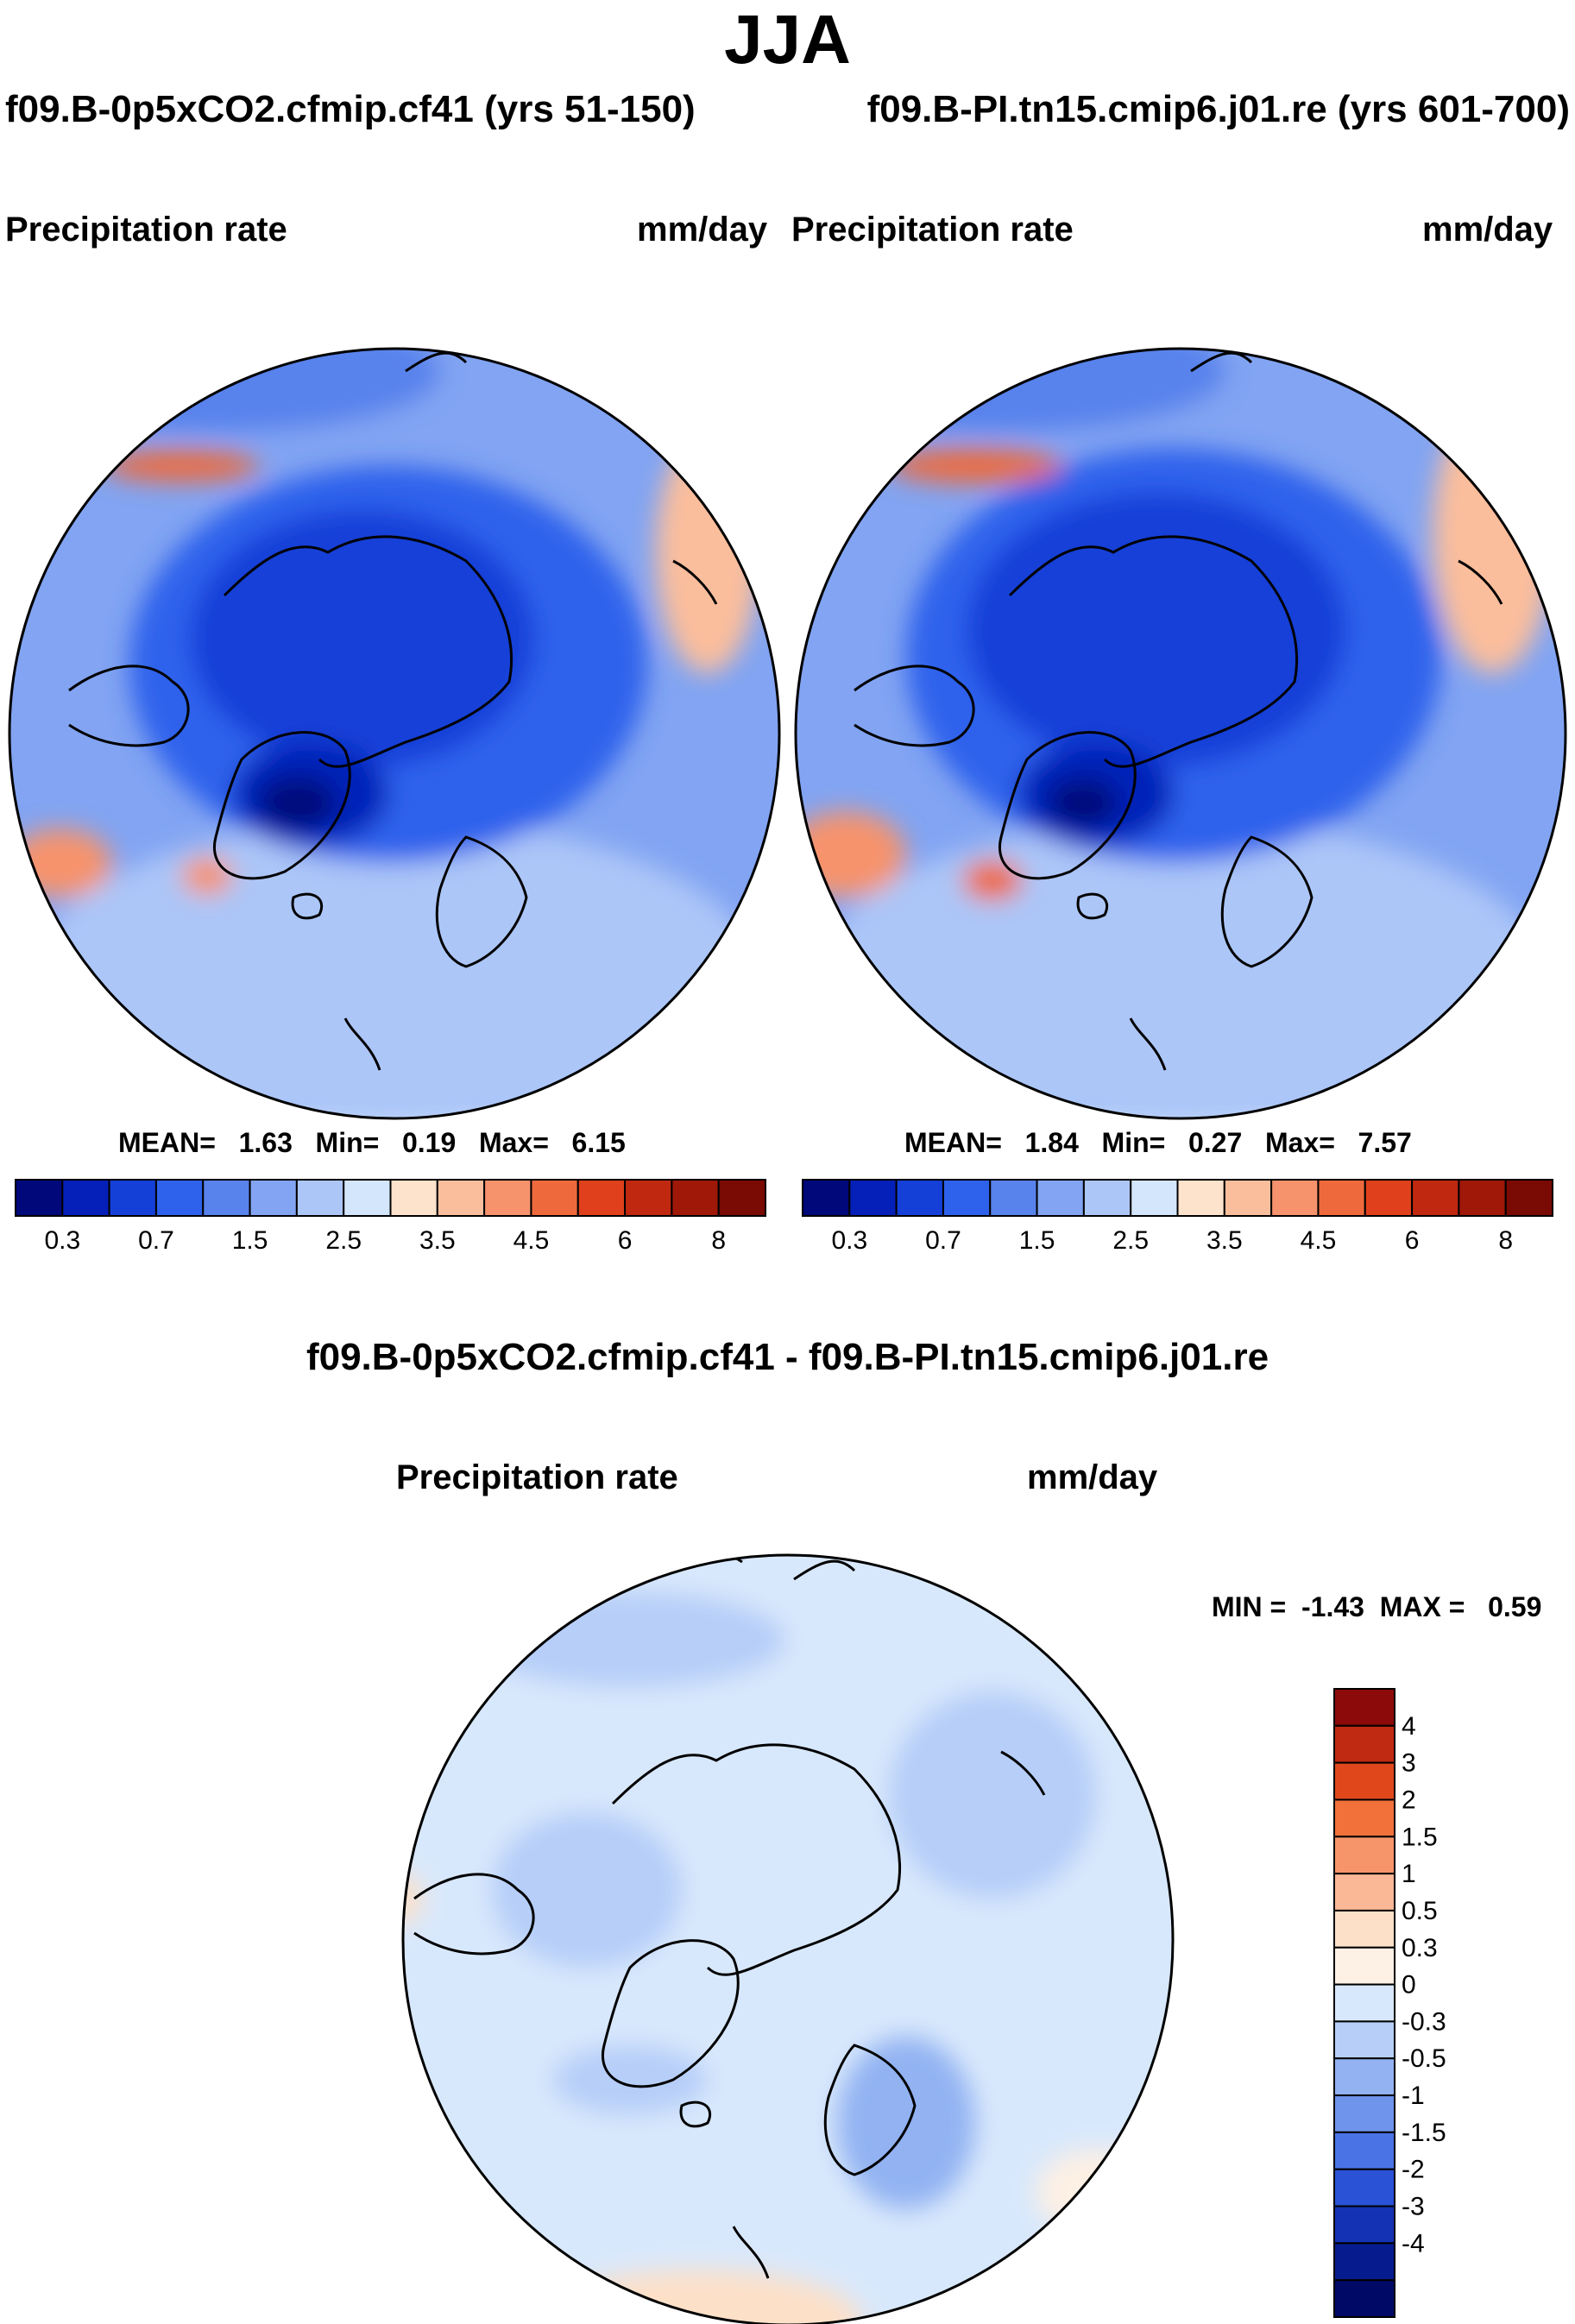  I want to click on right-stats: MEAN= 1.84 Min= 0.27 Max= 7.57, so click(1158, 1143).